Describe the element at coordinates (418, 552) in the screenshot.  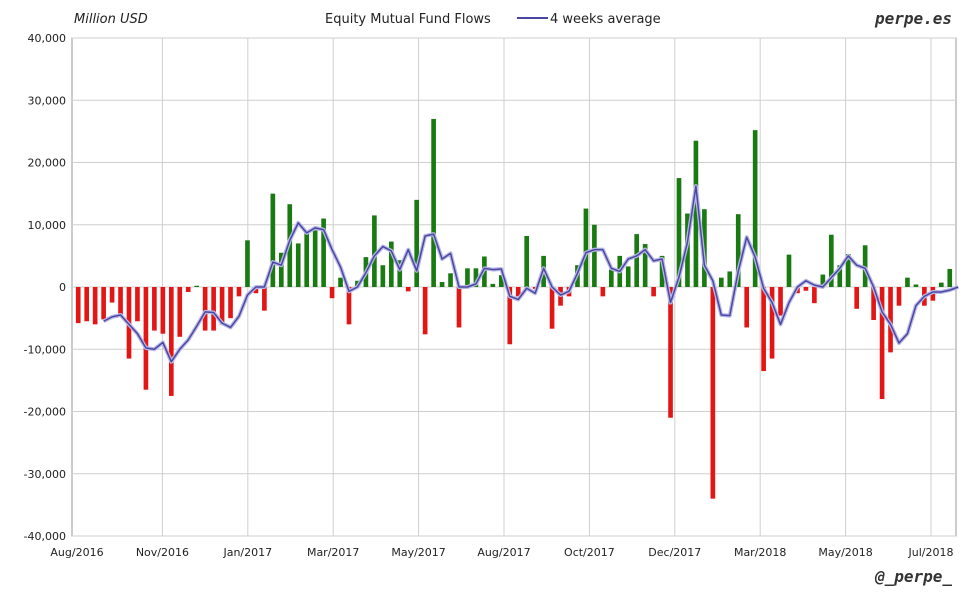
I see `x-tick-label: May/2017` at that location.